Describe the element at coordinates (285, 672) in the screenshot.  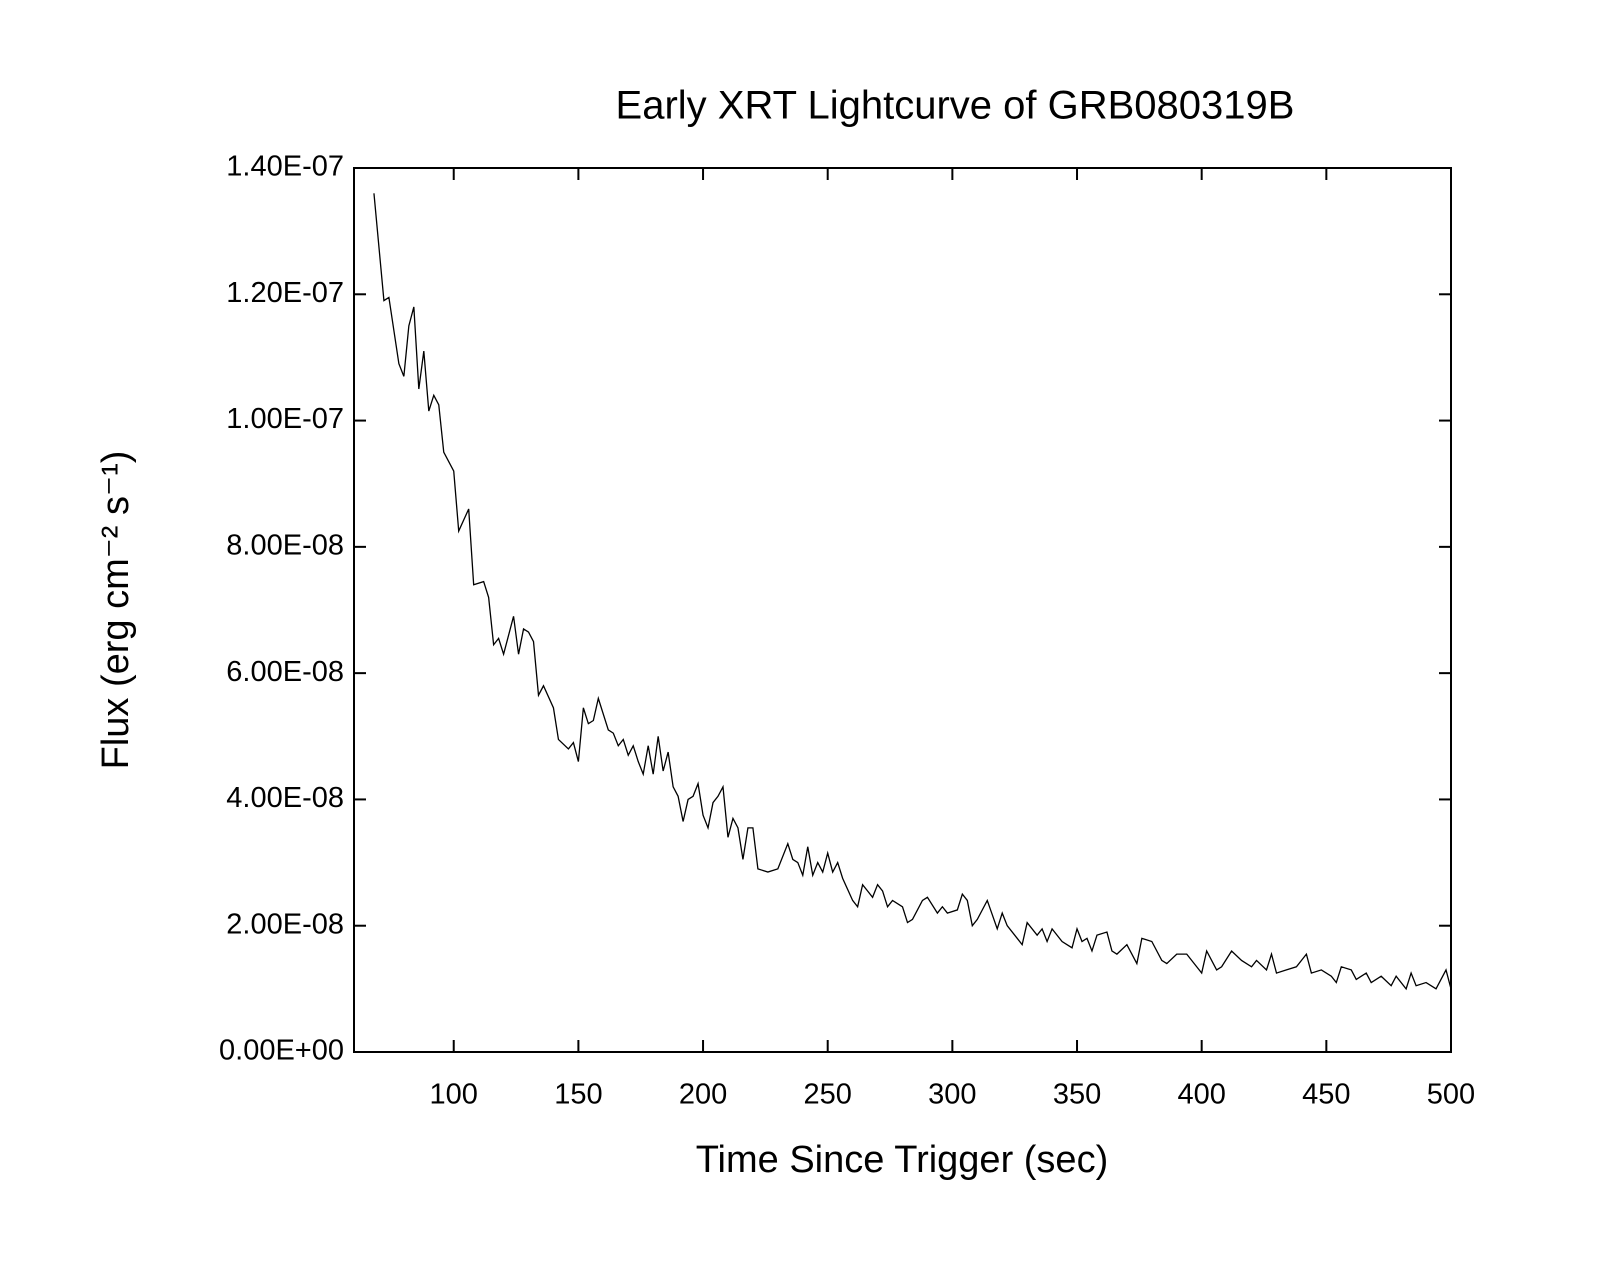
I see `y-tick-label: 6.00E-08` at that location.